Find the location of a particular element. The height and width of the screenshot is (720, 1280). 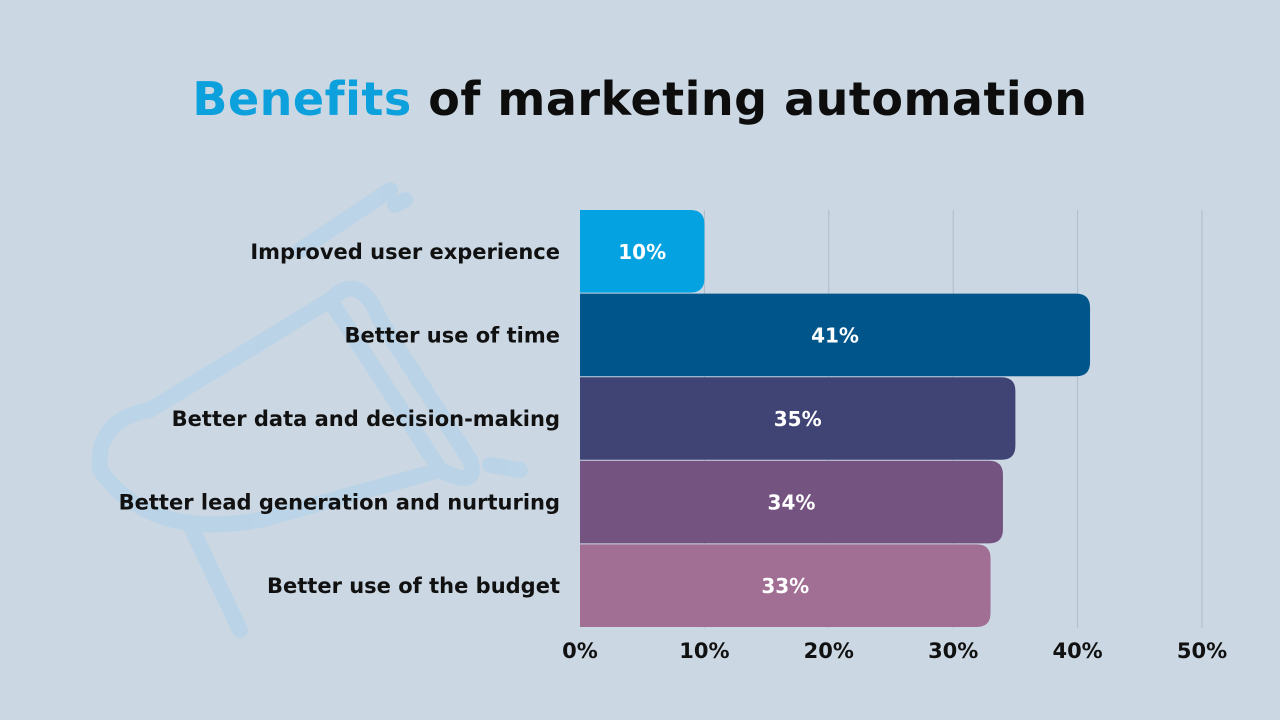

x-tick-label: 40% is located at coordinates (1077, 651).